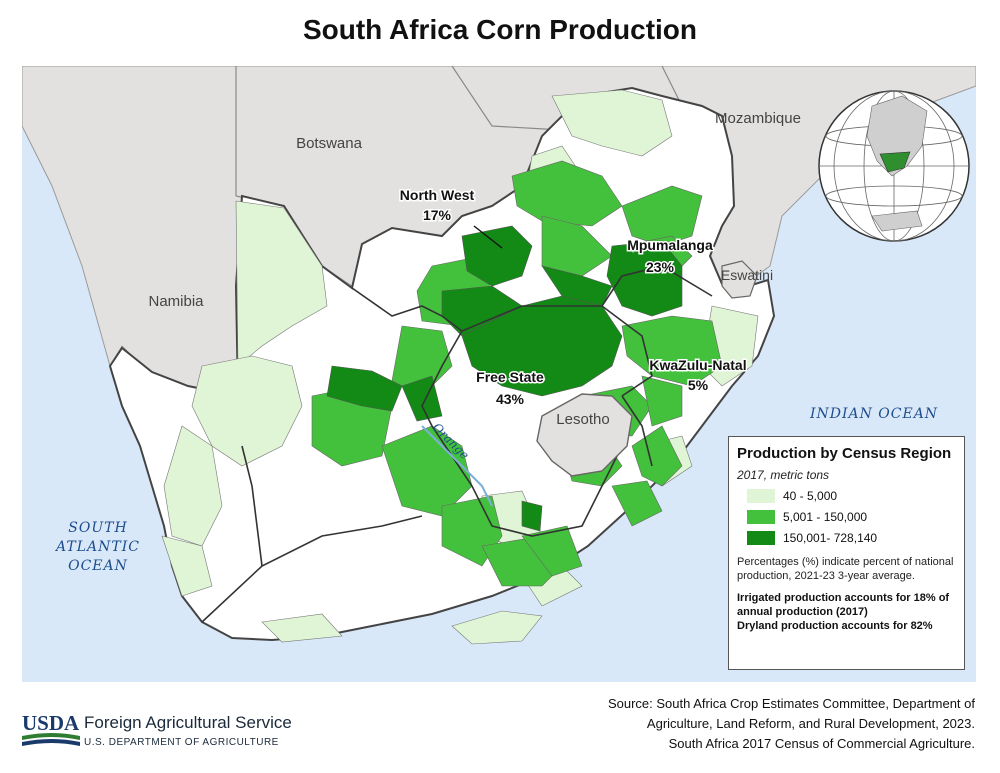 The width and height of the screenshot is (1000, 773). Describe the element at coordinates (188, 722) in the screenshot. I see `agency-name: Foreign Agricultural Service` at that location.